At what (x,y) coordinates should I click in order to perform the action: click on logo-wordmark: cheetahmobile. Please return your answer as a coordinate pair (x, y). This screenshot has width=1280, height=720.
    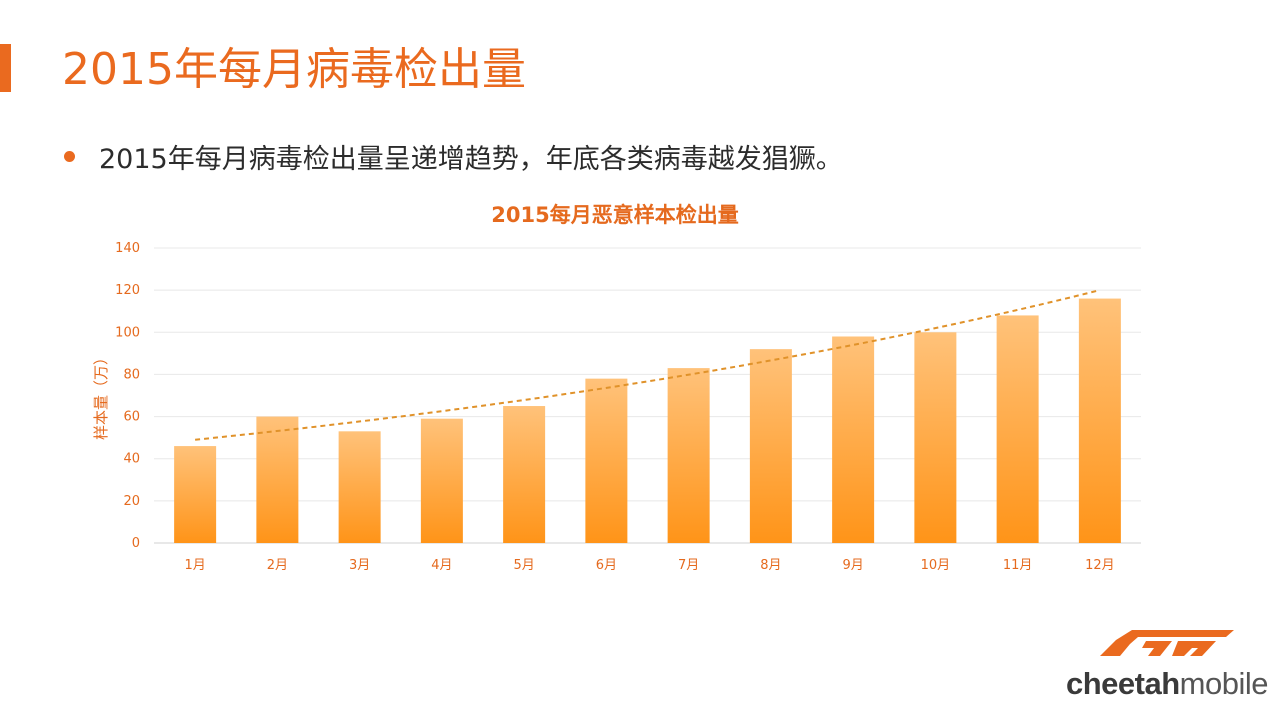
    Looking at the image, I should click on (1158, 684).